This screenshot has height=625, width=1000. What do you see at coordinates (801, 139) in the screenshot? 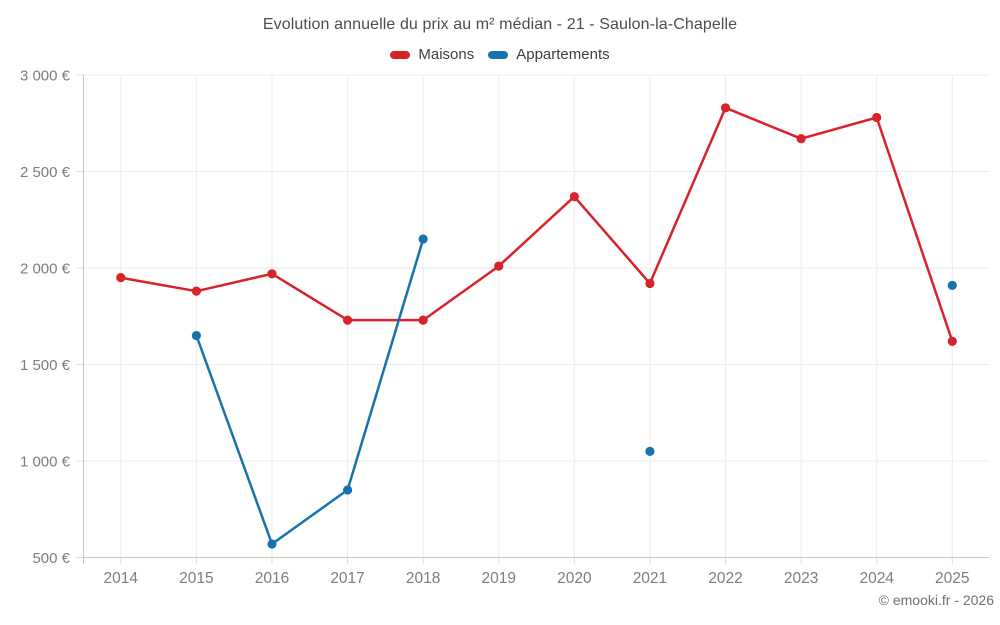
I see `data-point-maisons-2023` at bounding box center [801, 139].